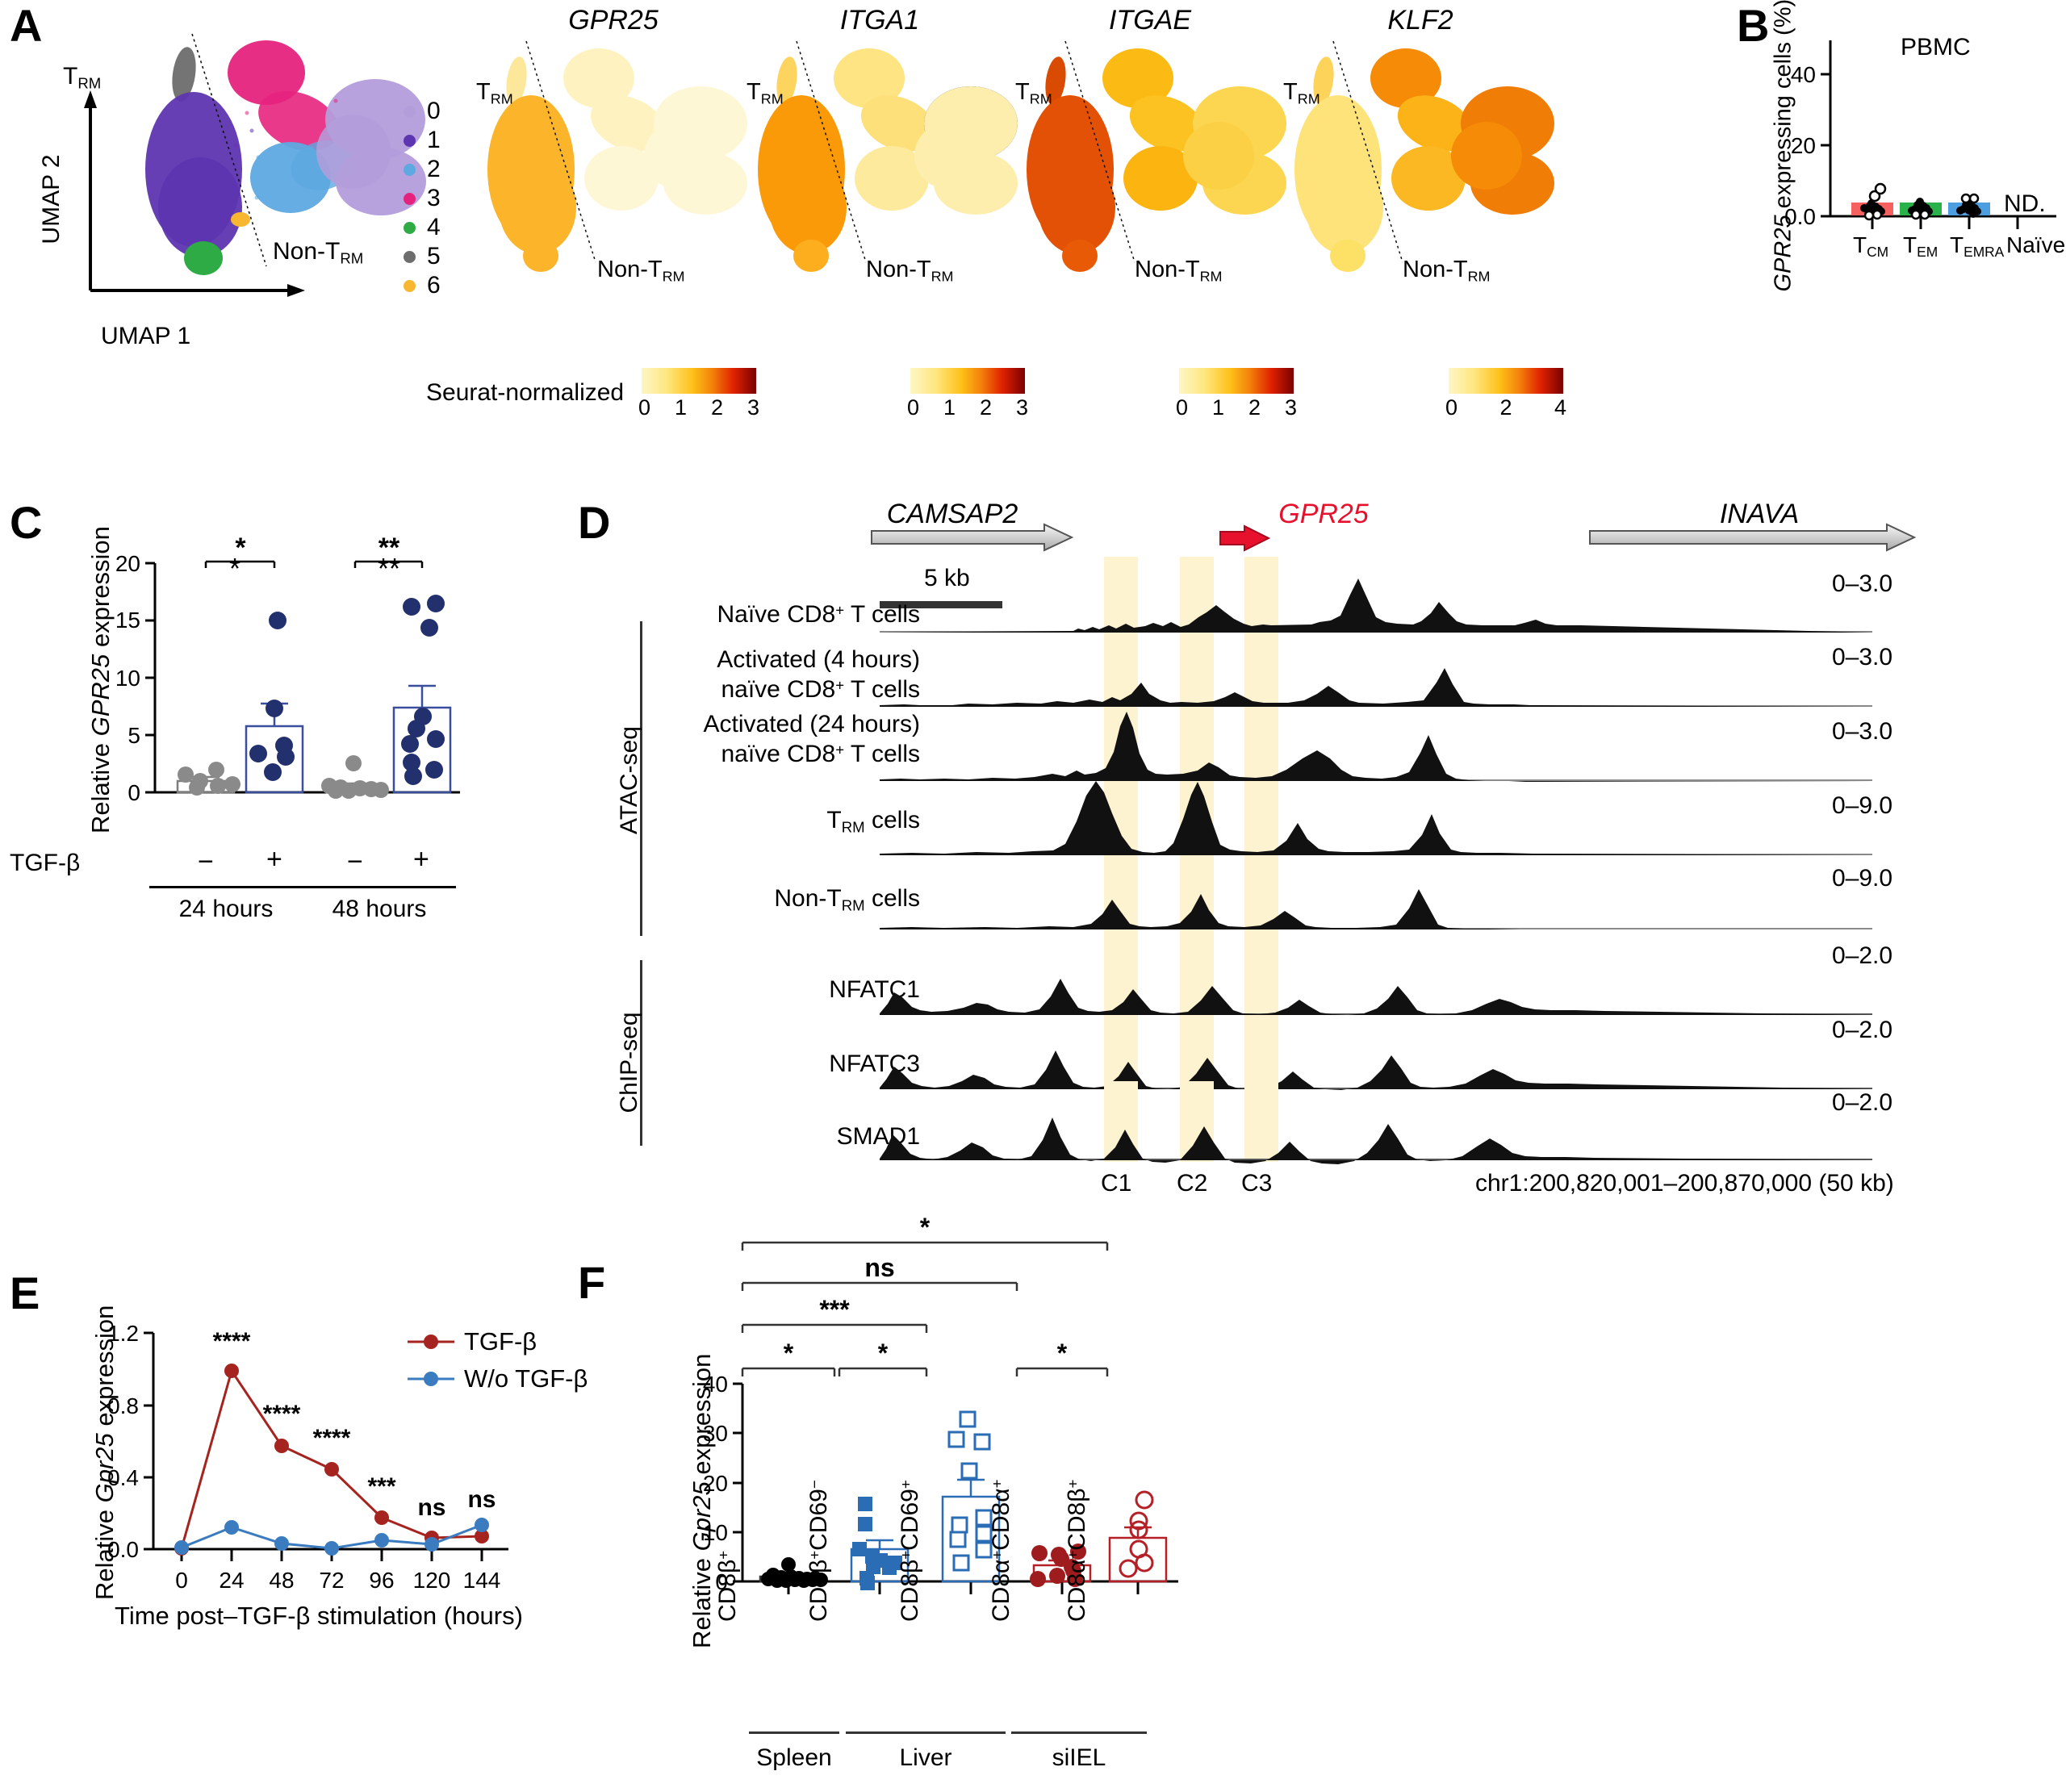 The height and width of the screenshot is (1792, 2066). I want to click on panel-d-track-label-5: NFATC1, so click(874, 989).